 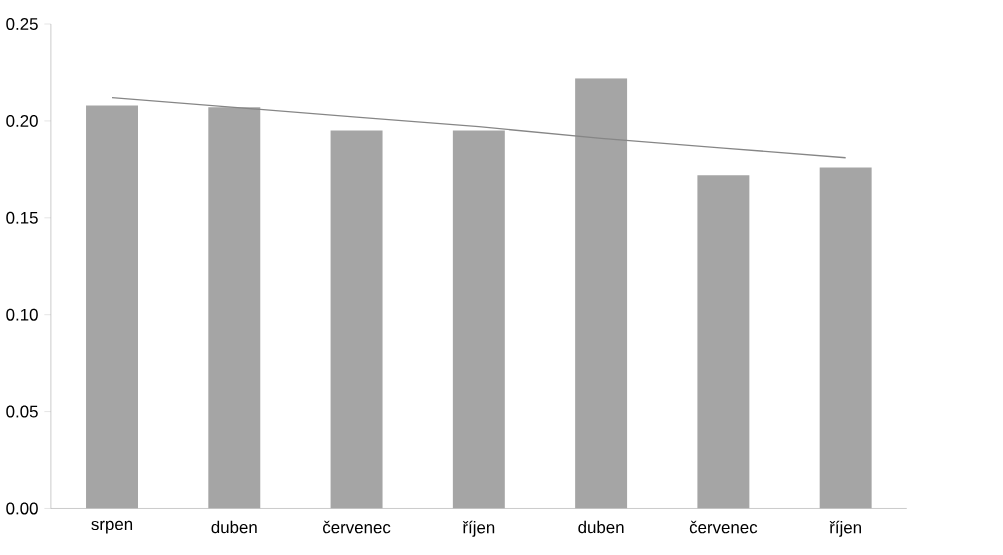 What do you see at coordinates (22, 411) in the screenshot?
I see `y-tick-label: 0.05` at bounding box center [22, 411].